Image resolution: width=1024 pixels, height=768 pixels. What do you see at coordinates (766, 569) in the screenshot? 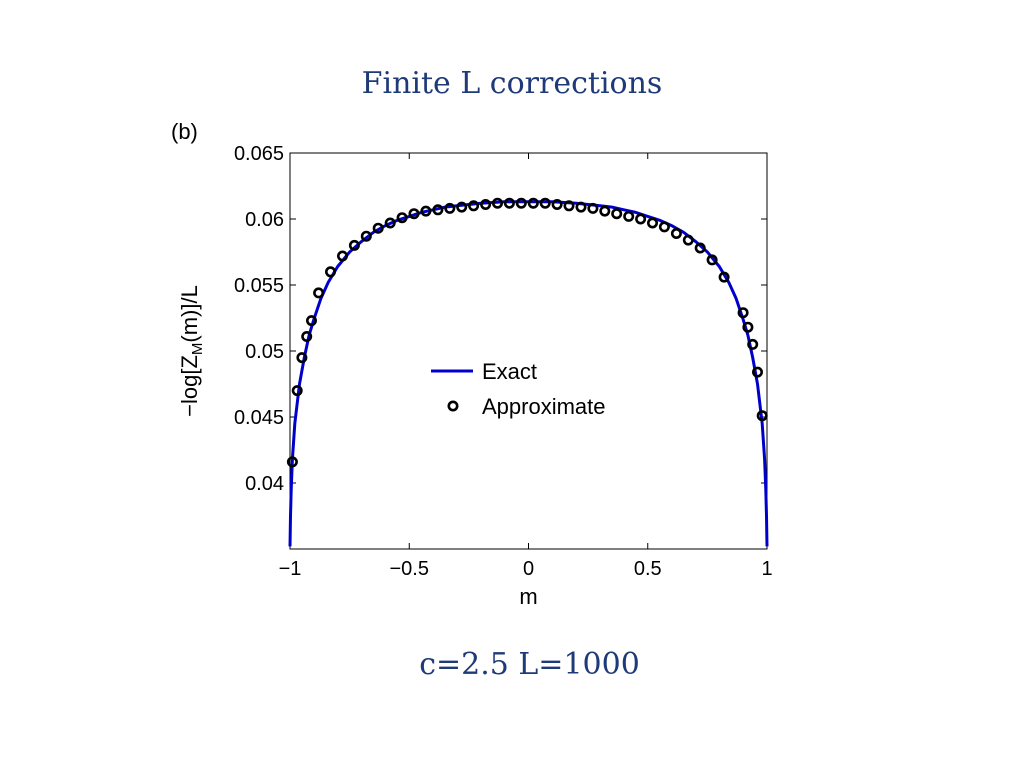
I see `x-tick-label: 1` at bounding box center [766, 569].